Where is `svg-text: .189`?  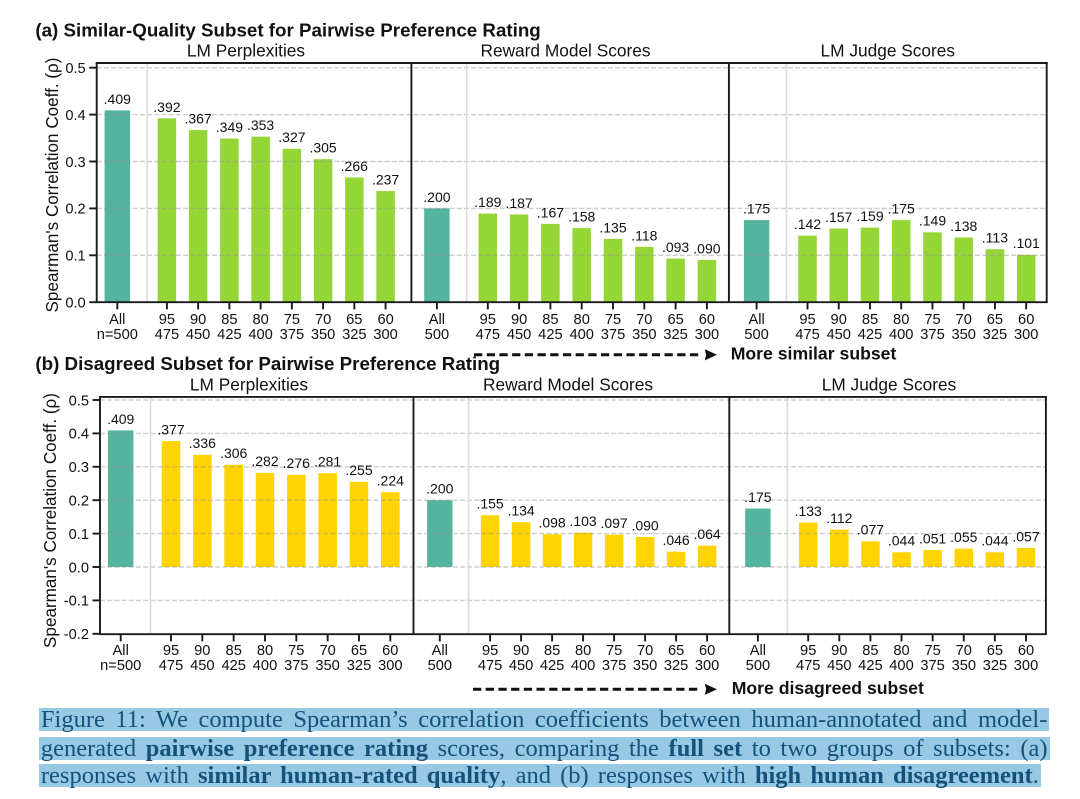 svg-text: .189 is located at coordinates (487, 202).